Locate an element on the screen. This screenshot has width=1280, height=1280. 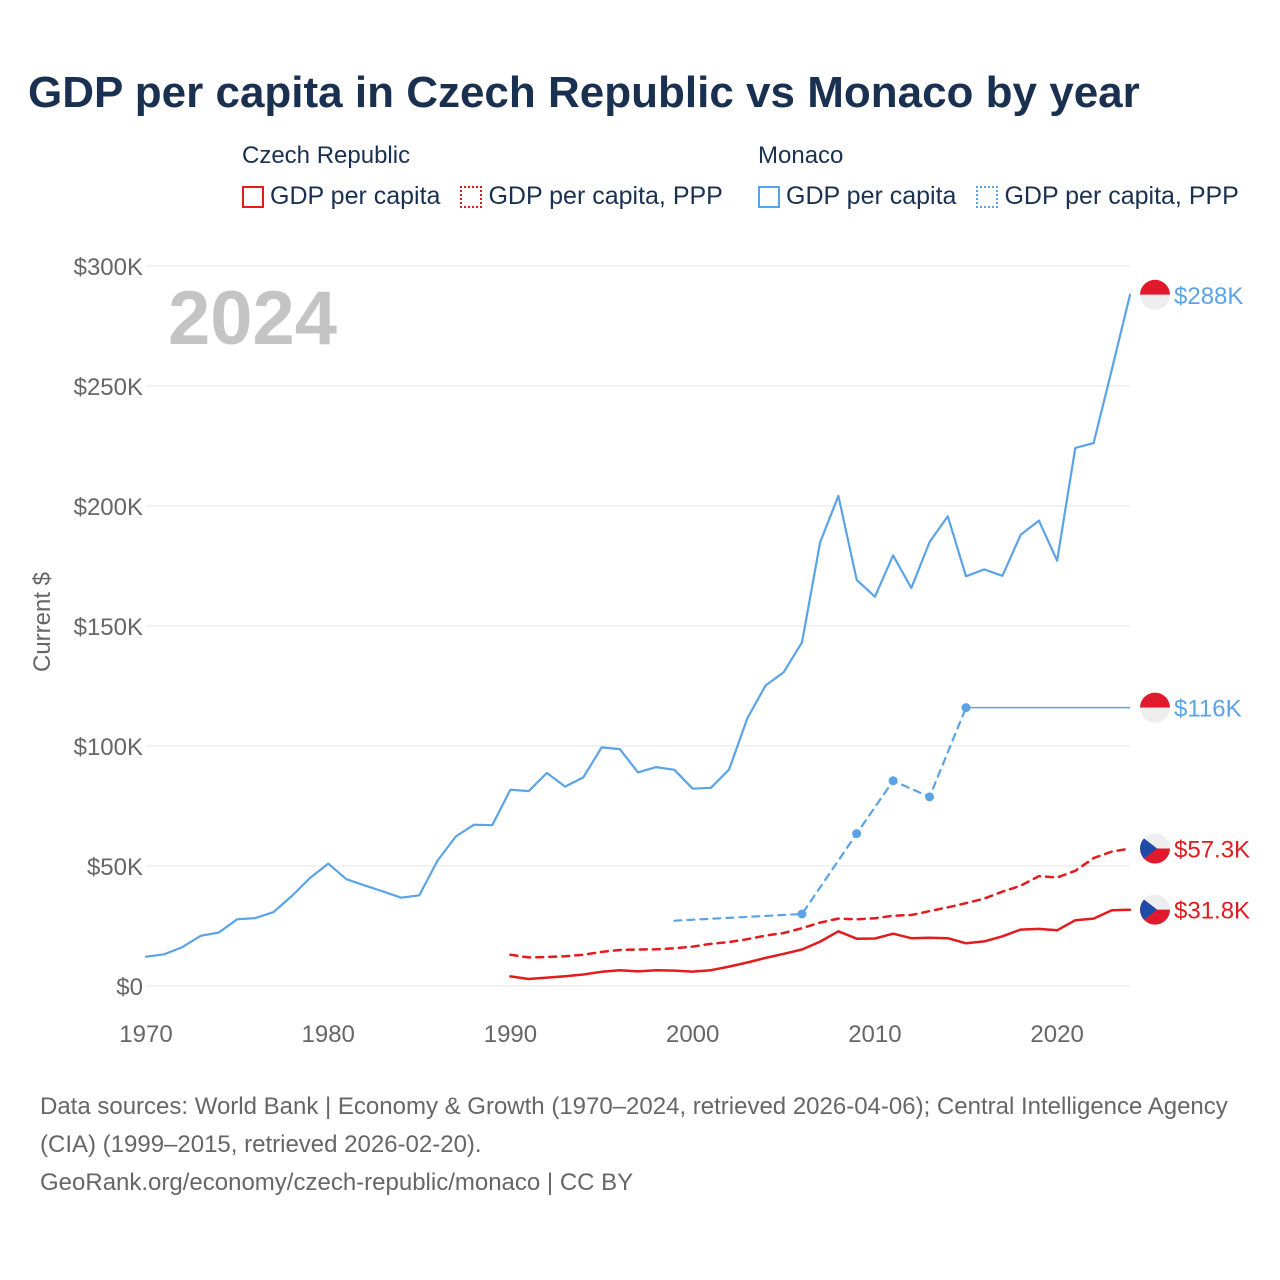
x-tick-label-1990: 1990 is located at coordinates (510, 1034).